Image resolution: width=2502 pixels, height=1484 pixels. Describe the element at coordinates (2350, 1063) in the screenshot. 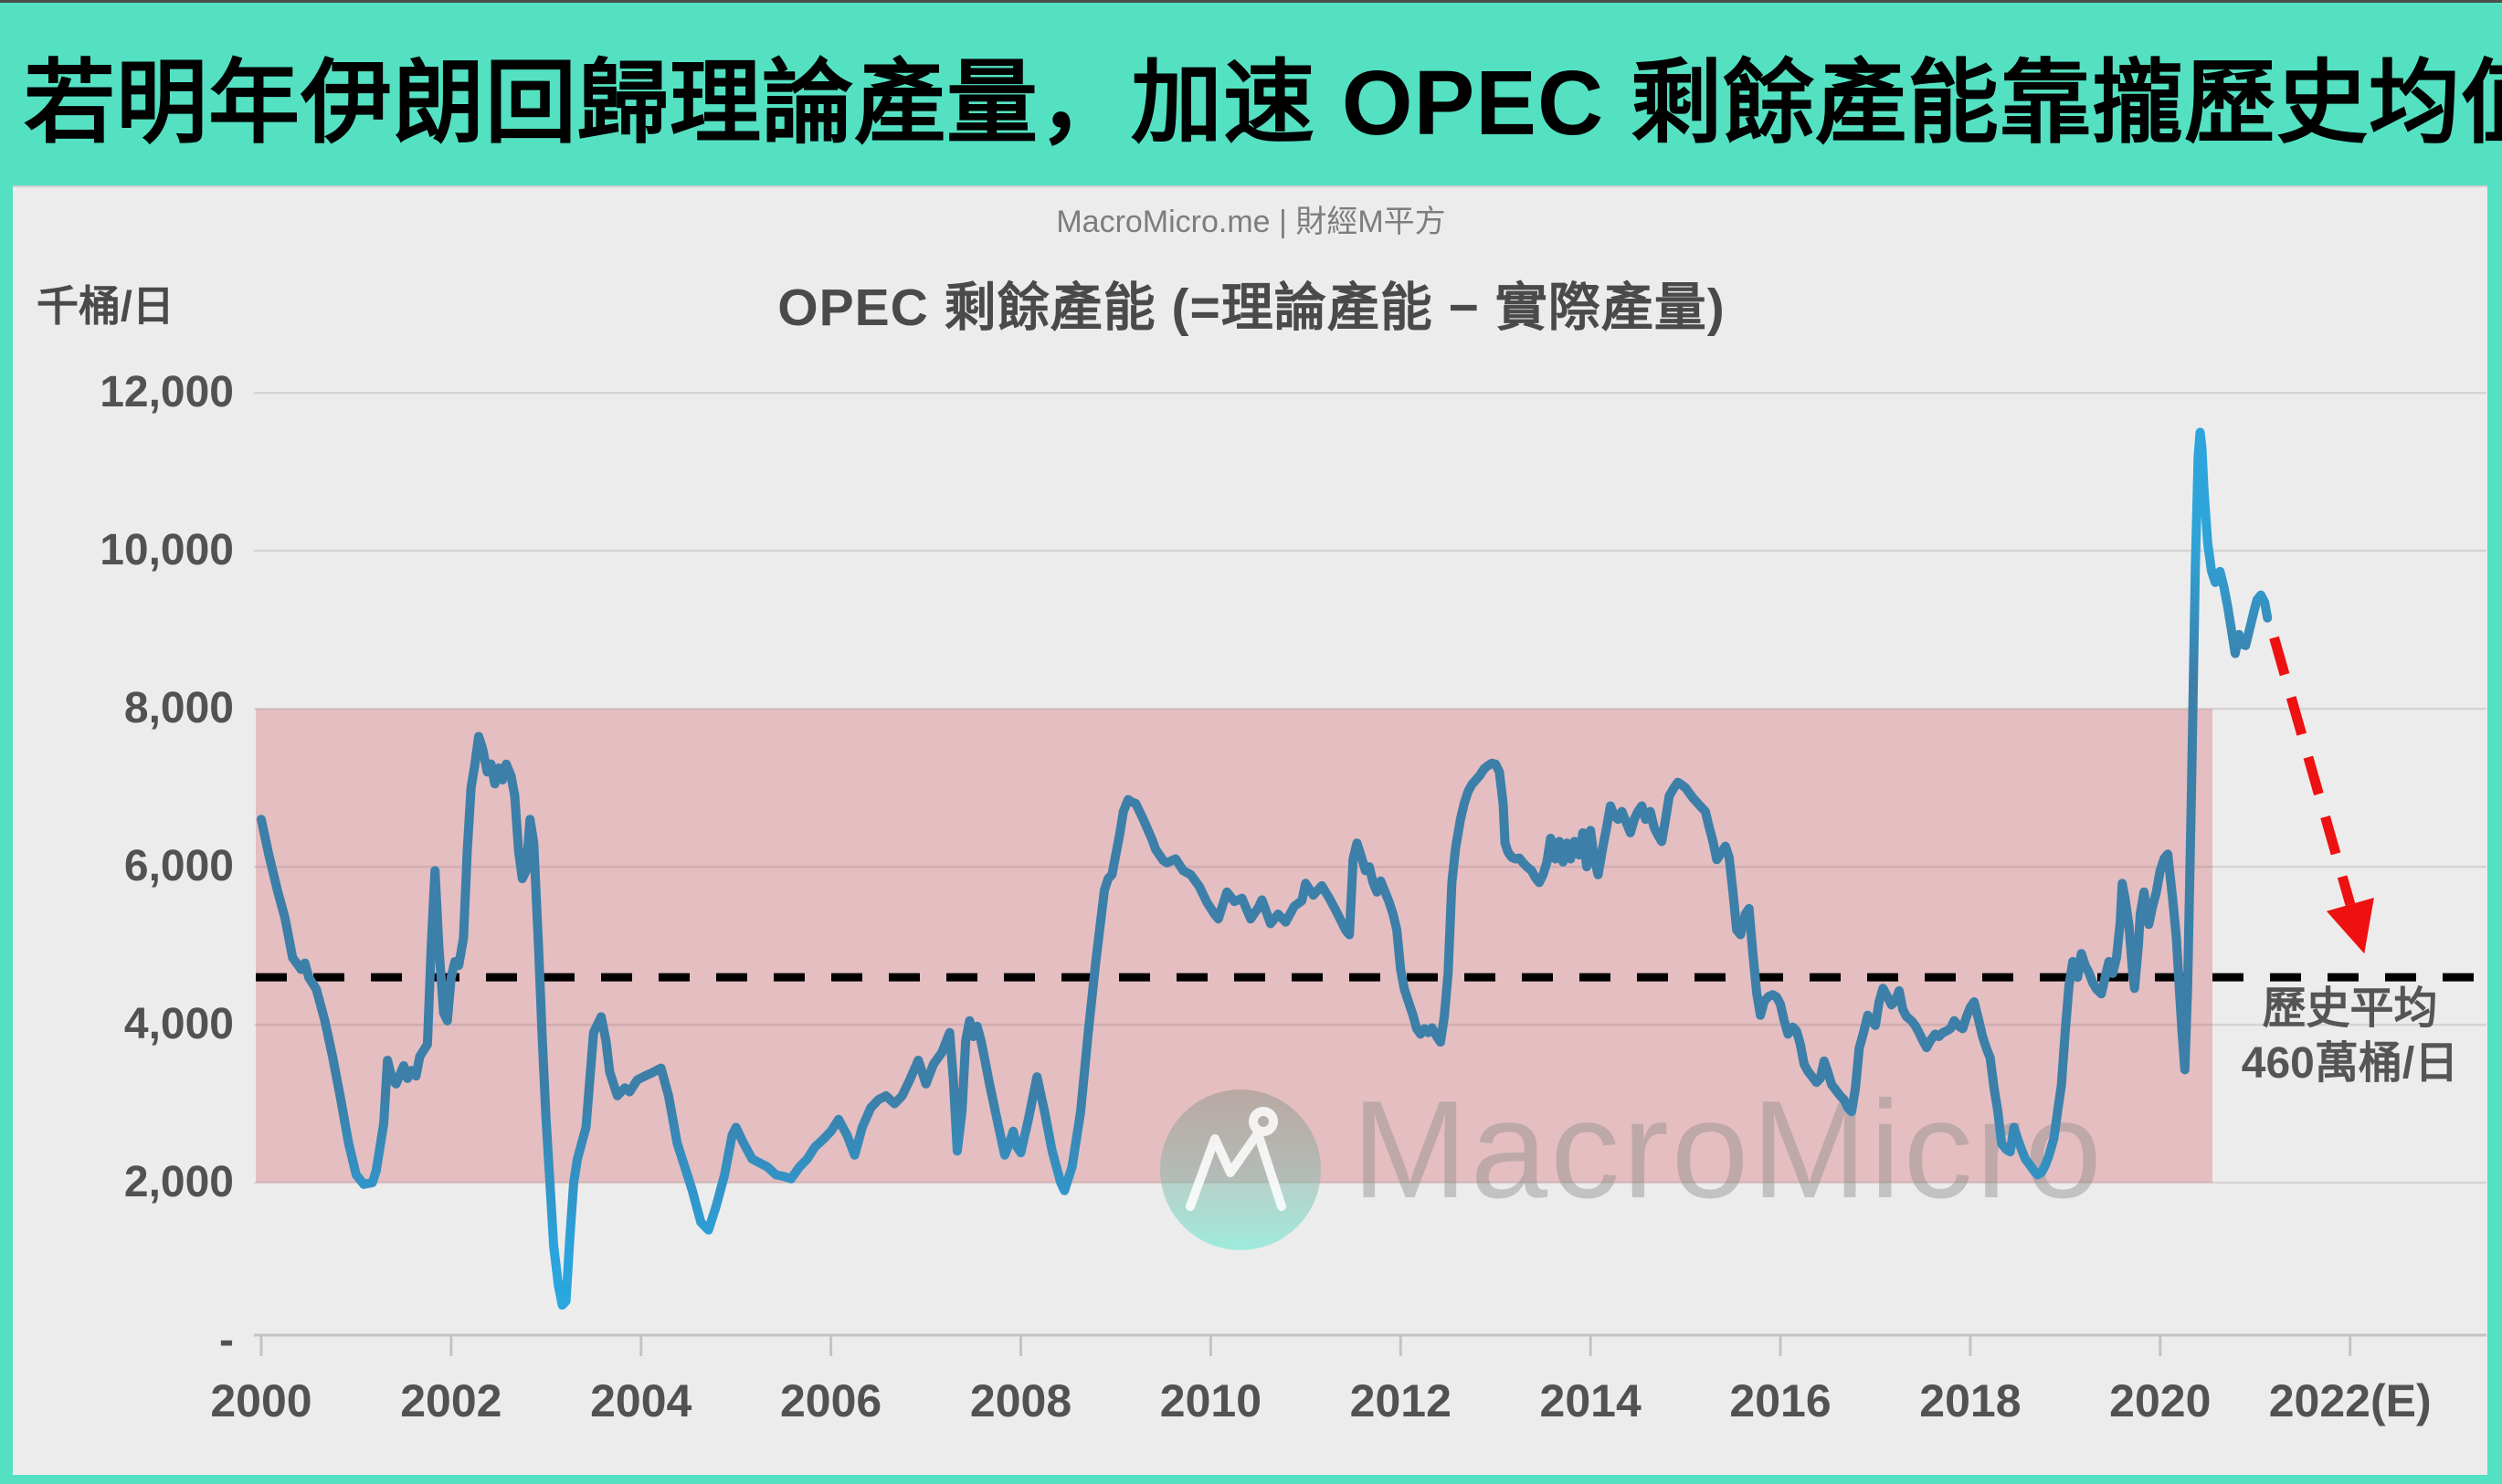

I see `annotation-line-2: 460萬桶/日` at that location.